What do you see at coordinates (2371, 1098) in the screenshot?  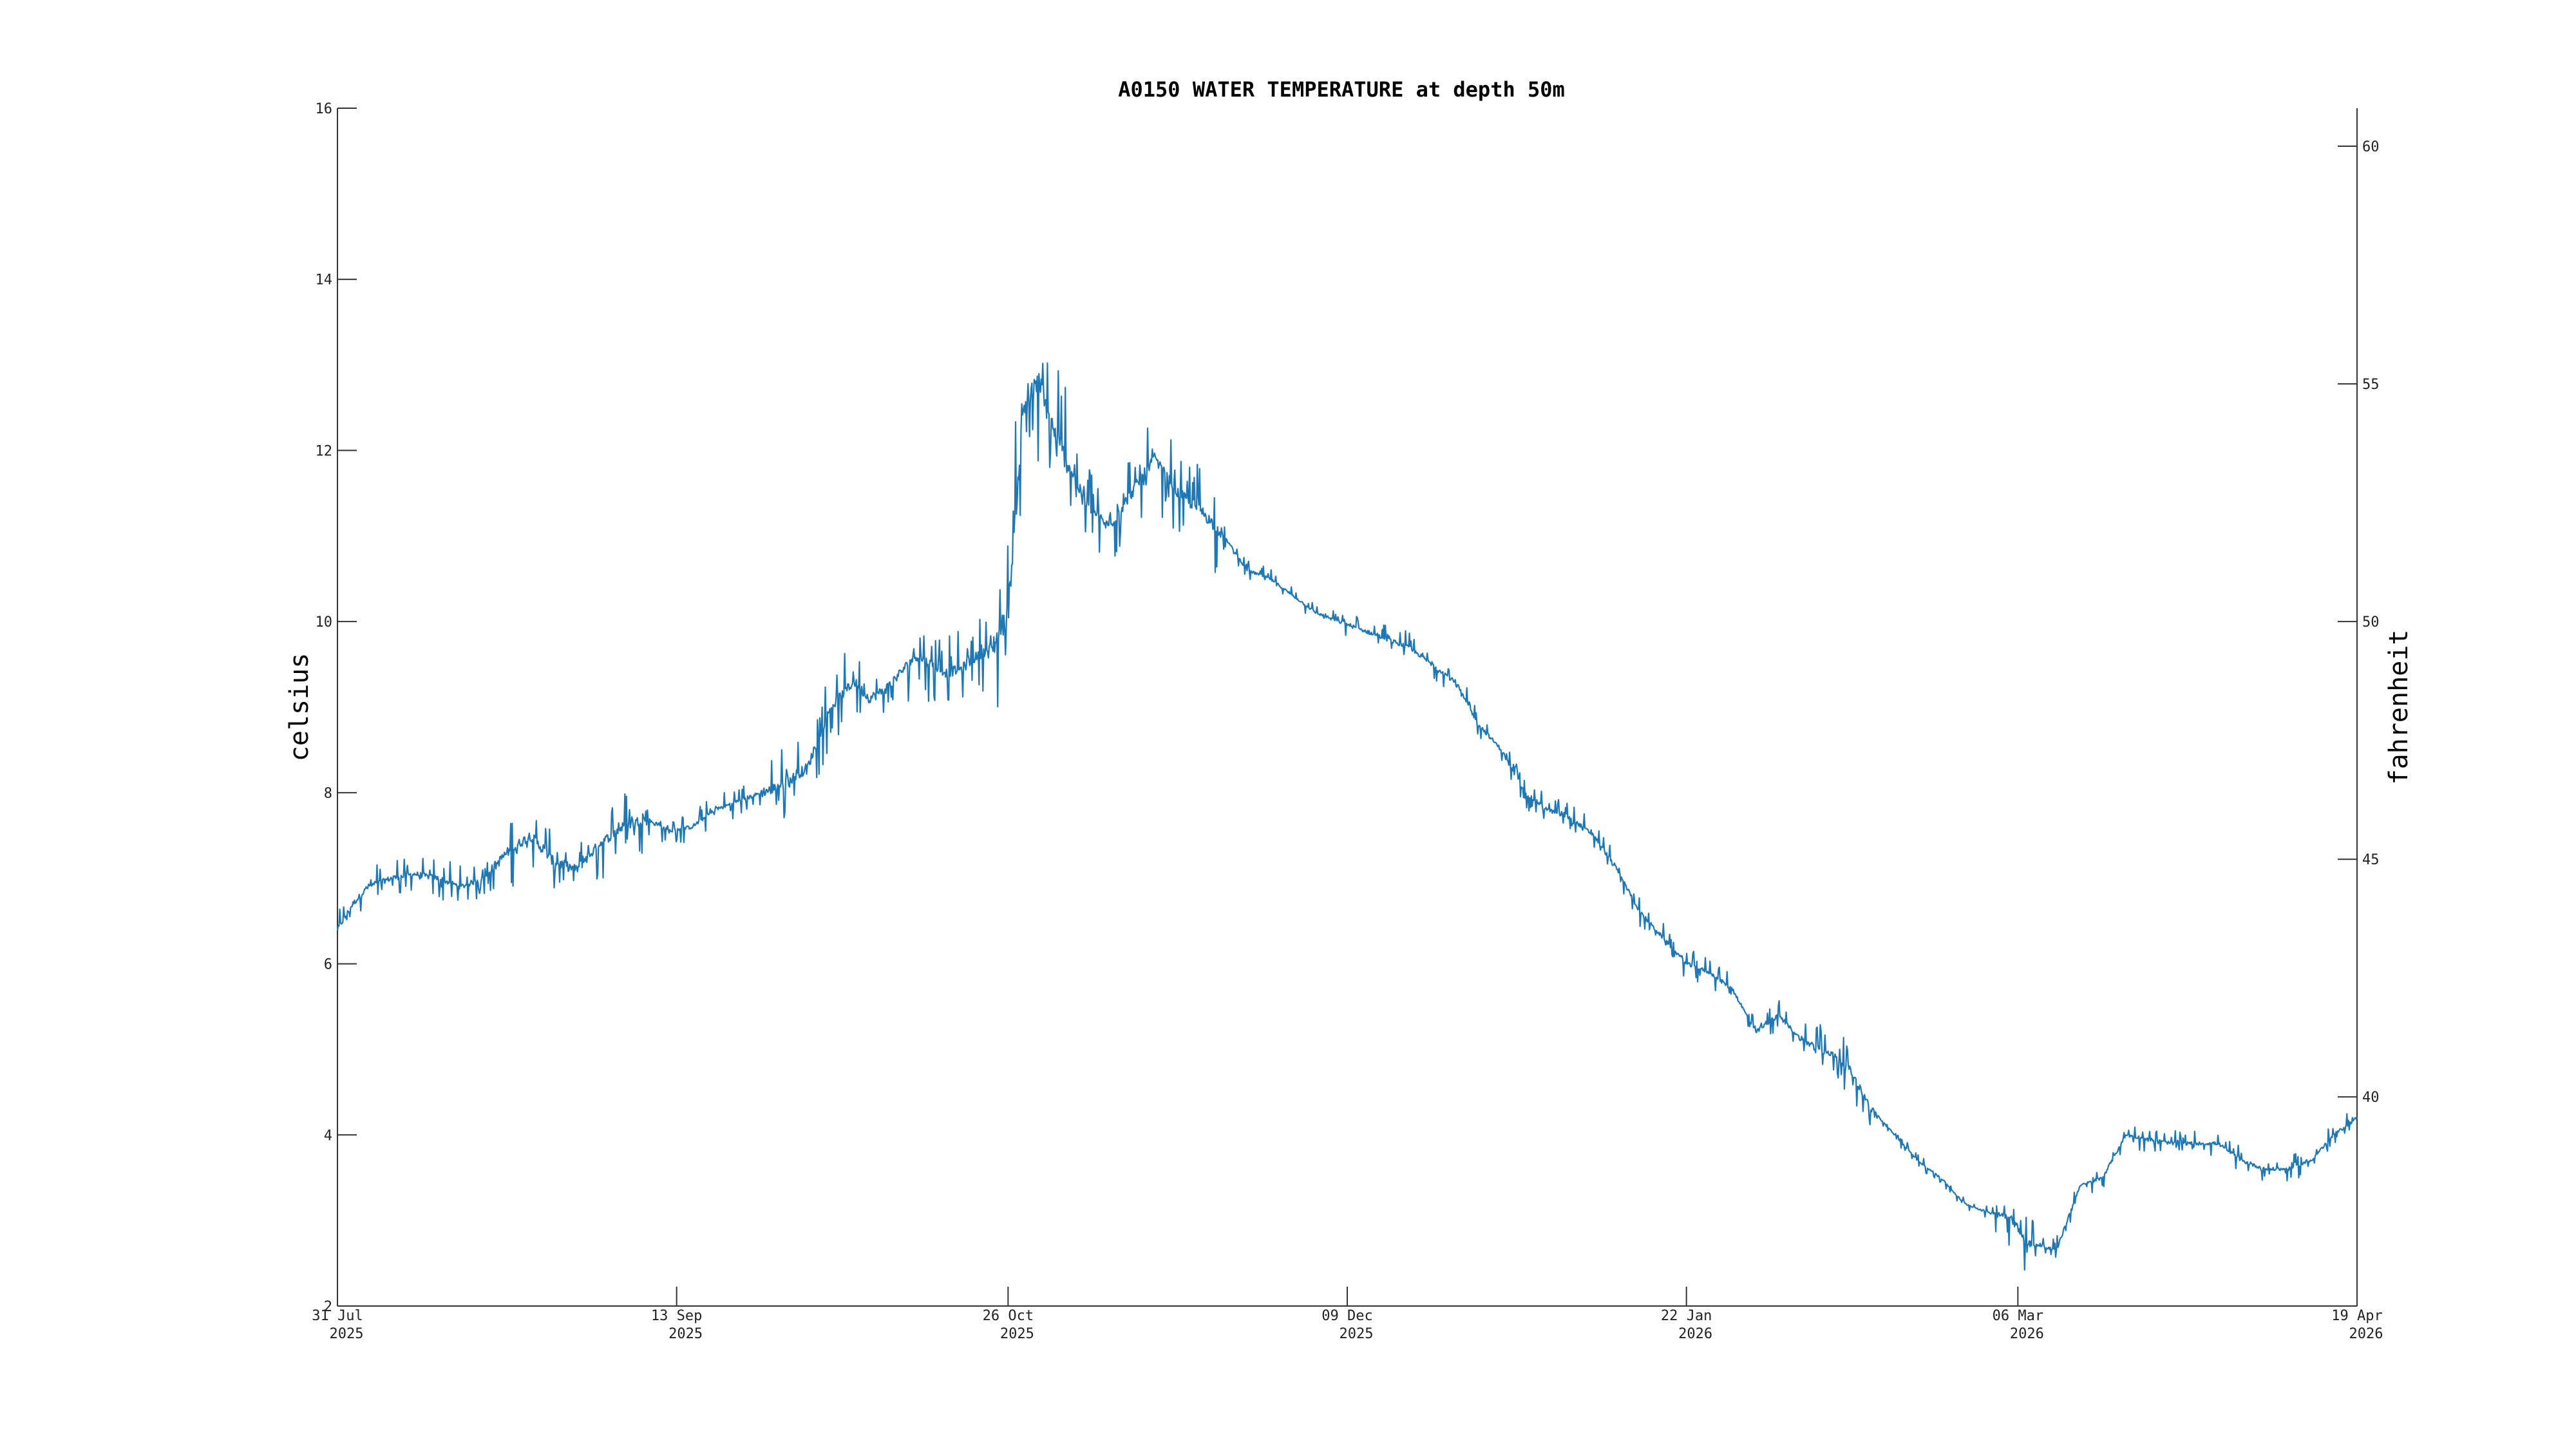 I see `y-tick-label-right: 40` at bounding box center [2371, 1098].